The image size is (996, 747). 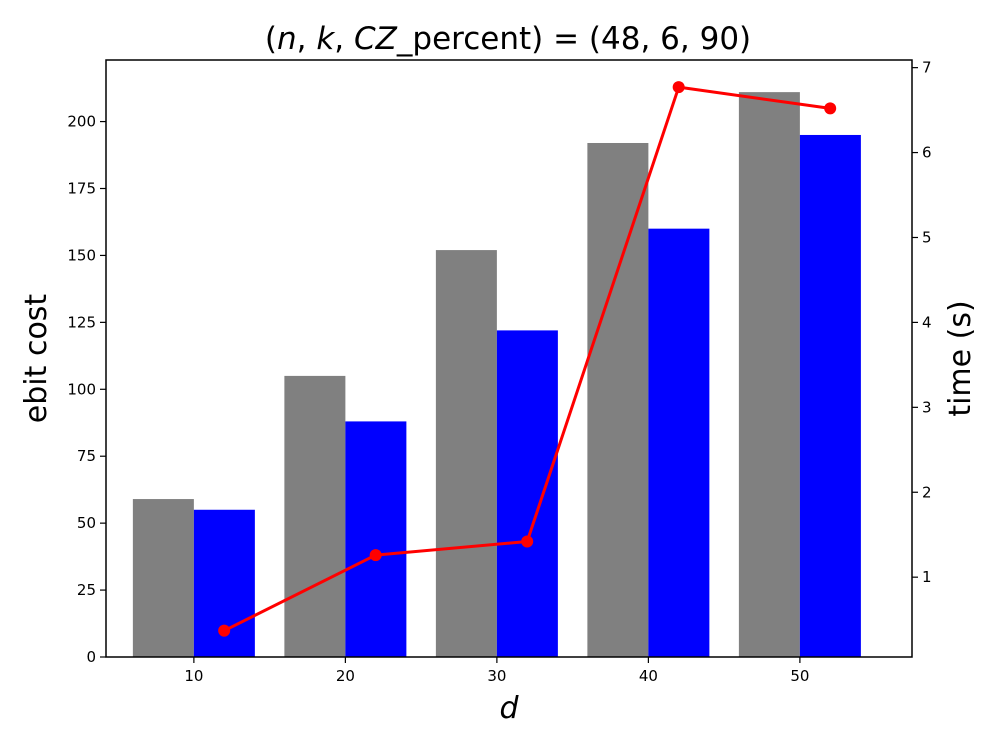 I want to click on y-tick-label-50: 50, so click(x=86, y=523).